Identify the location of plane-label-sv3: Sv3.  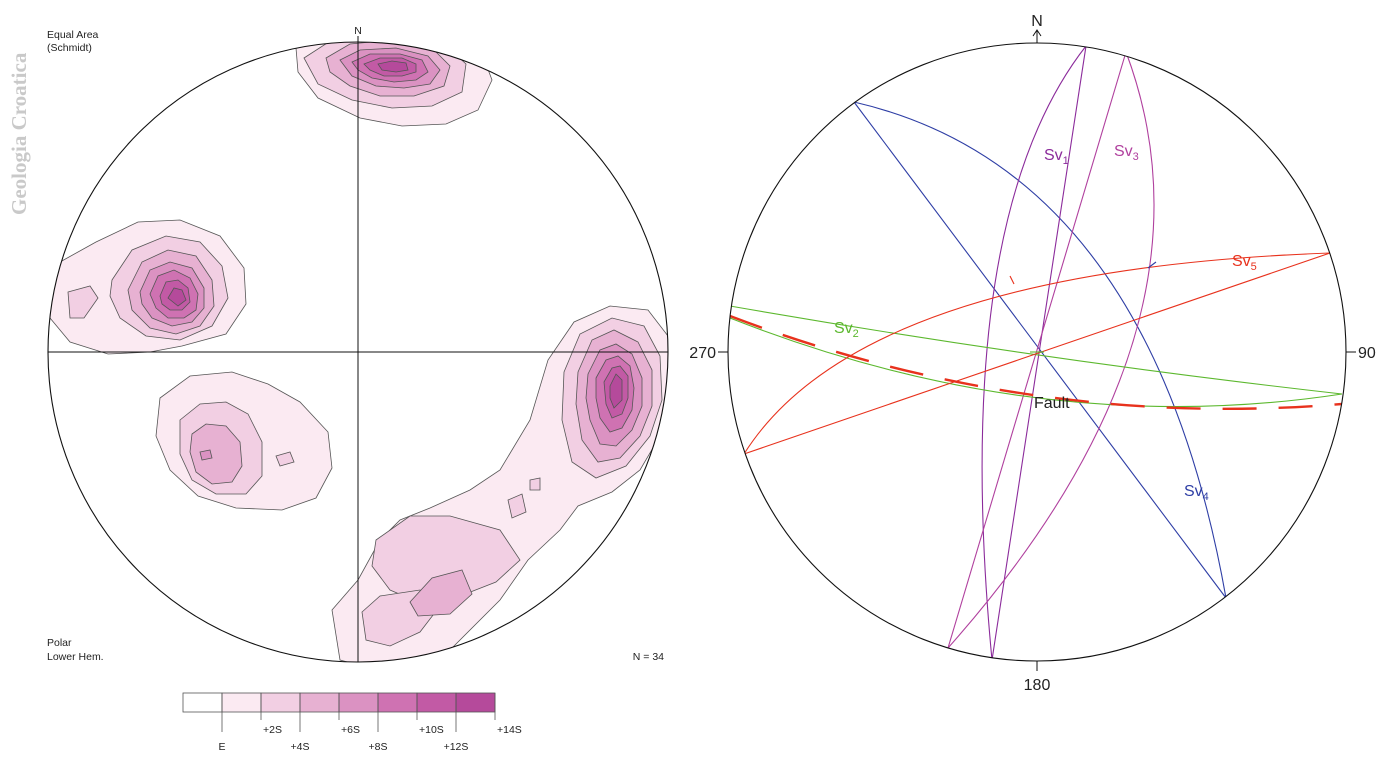
(1126, 153).